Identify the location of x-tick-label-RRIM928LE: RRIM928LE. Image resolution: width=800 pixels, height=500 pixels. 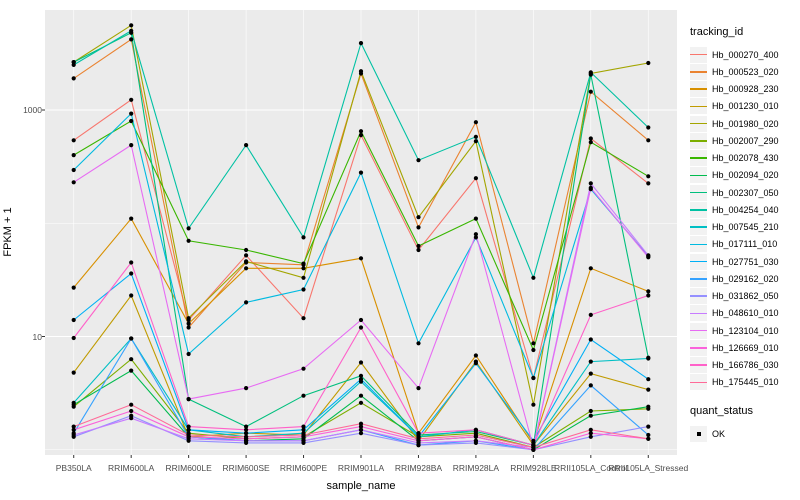
(533, 468).